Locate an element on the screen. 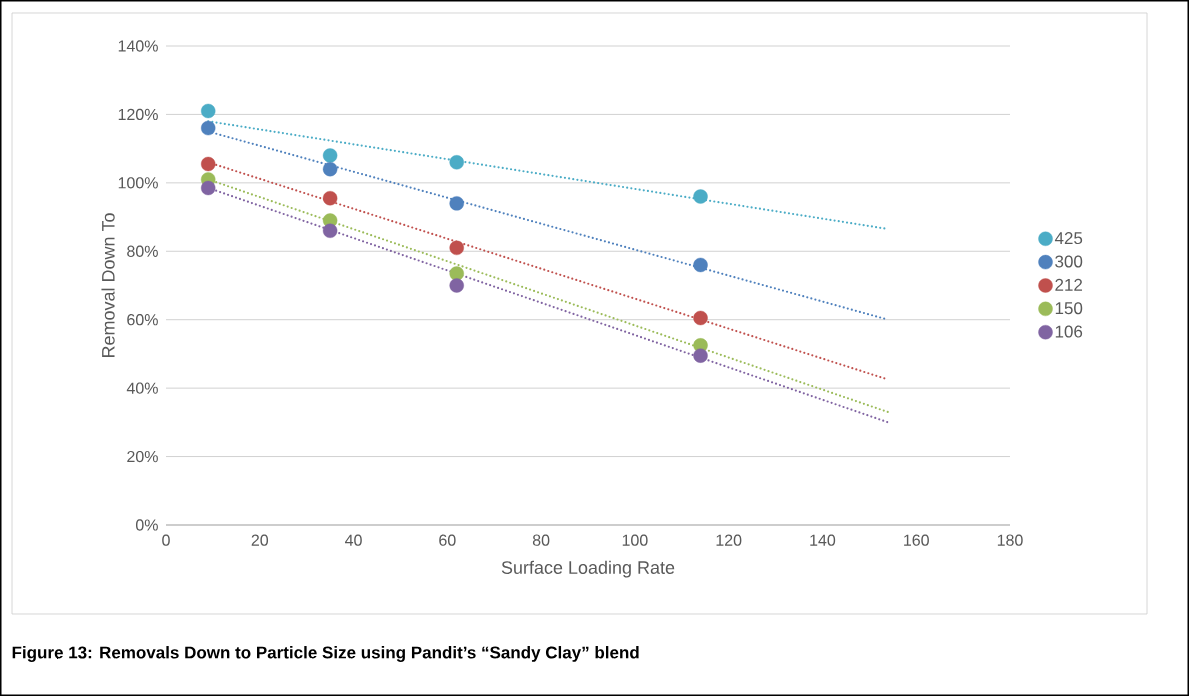 This screenshot has width=1189, height=696. y-axis-title: Removal Down To is located at coordinates (108, 285).